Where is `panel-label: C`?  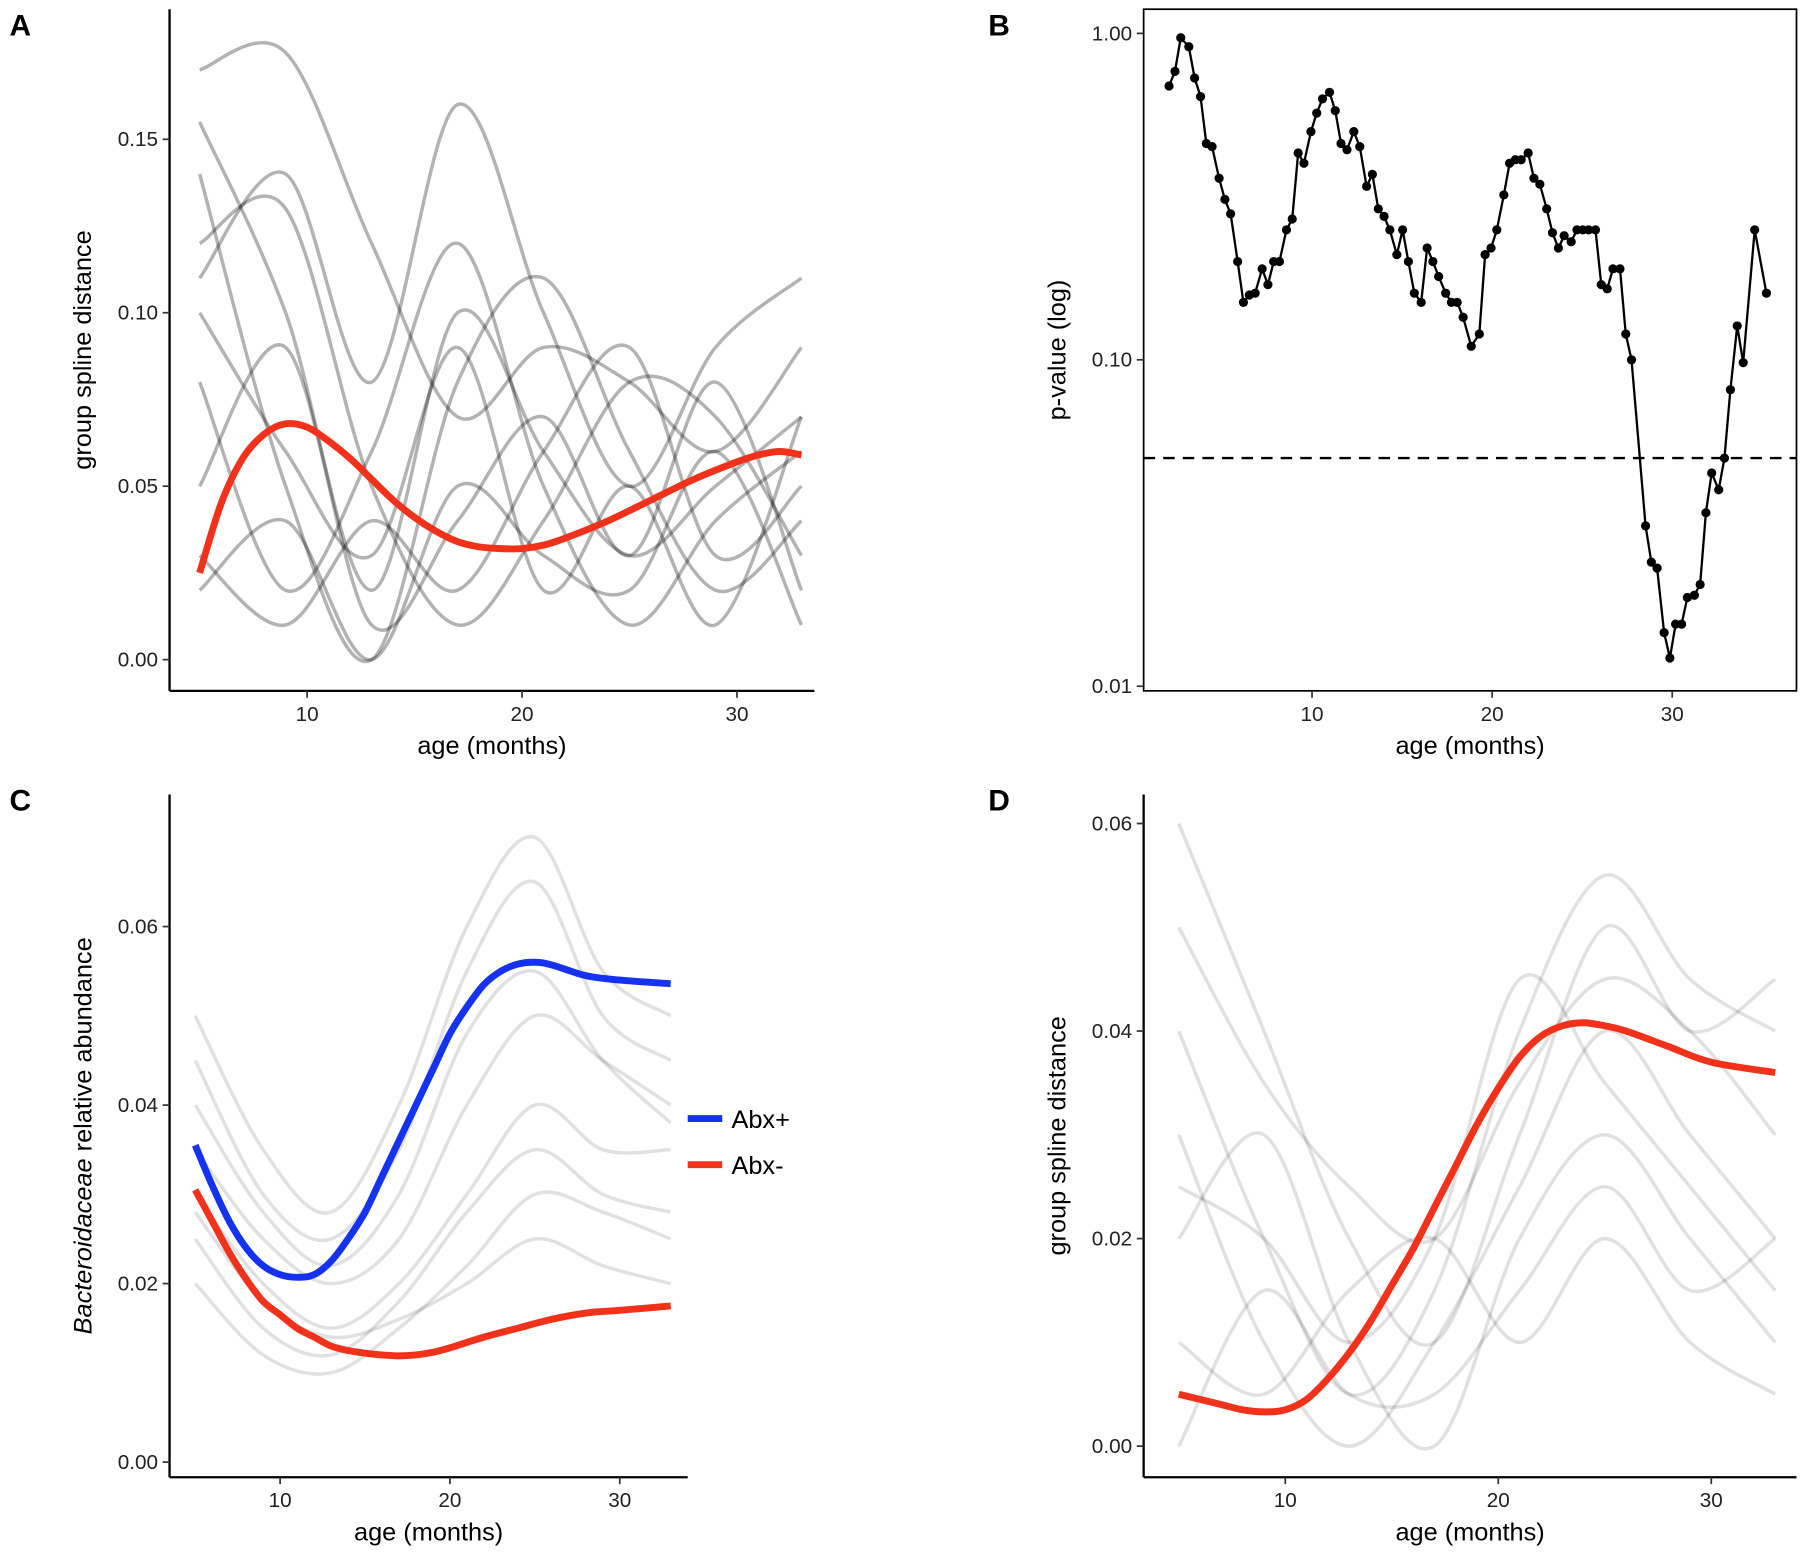
panel-label: C is located at coordinates (21, 801).